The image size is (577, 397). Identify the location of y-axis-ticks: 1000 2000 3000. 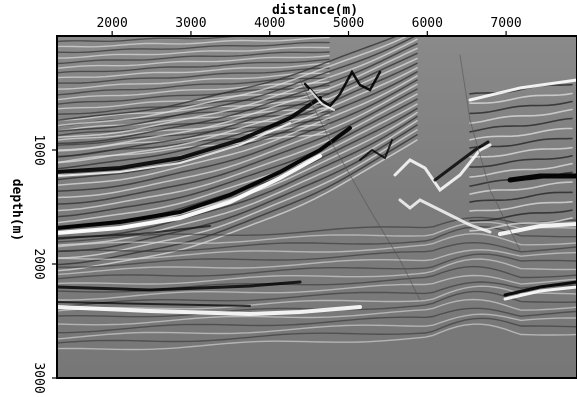
(44, 264).